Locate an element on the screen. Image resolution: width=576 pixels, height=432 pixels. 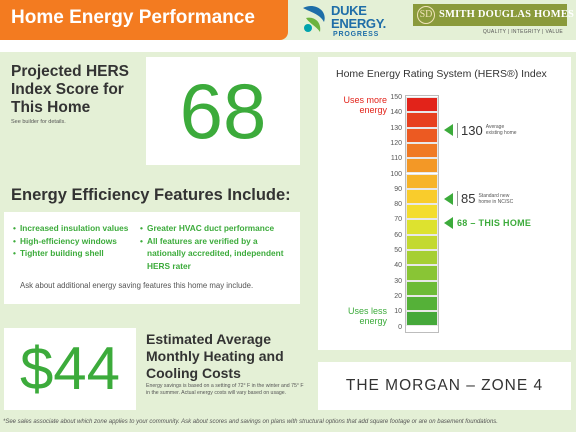
marker-desc: Standard new home in NC/SC is located at coordinates (496, 198).